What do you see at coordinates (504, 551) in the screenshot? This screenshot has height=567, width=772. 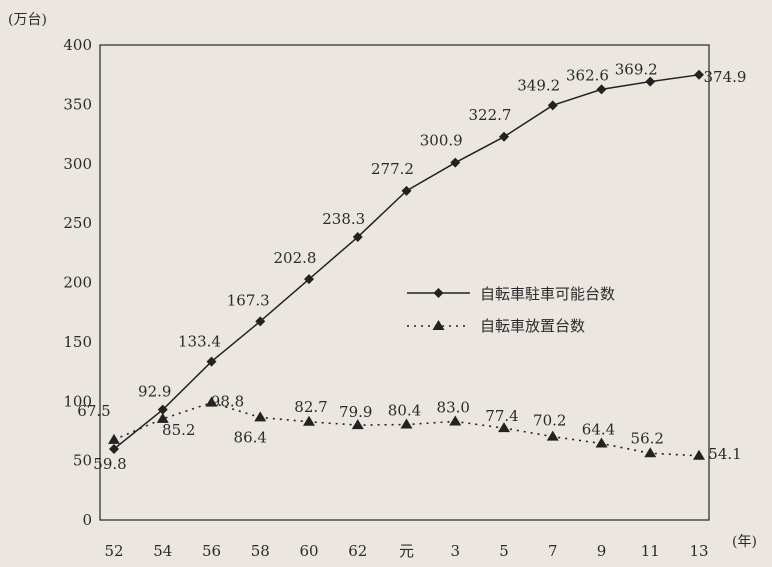 I see `x-tick-label: 5` at bounding box center [504, 551].